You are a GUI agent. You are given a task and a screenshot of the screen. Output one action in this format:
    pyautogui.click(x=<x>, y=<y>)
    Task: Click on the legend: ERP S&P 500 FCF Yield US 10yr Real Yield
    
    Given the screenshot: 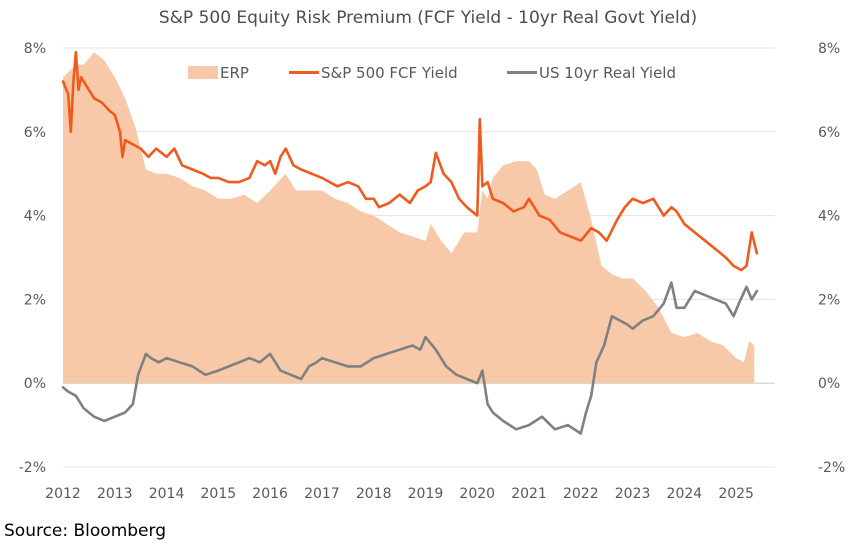 What is the action you would take?
    pyautogui.click(x=432, y=73)
    